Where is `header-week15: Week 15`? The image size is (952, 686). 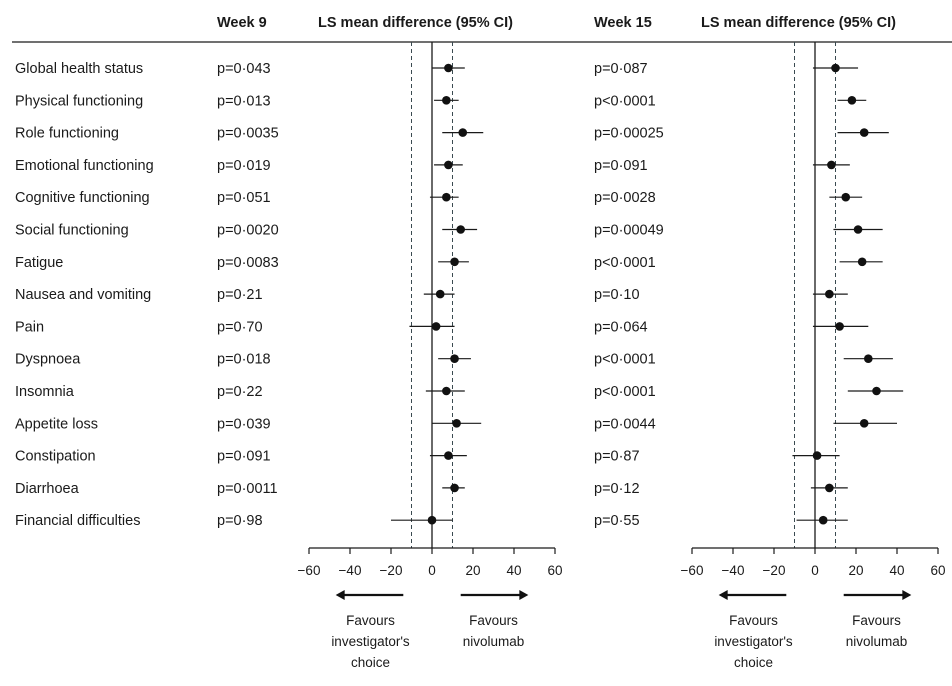 header-week15: Week 15 is located at coordinates (623, 23).